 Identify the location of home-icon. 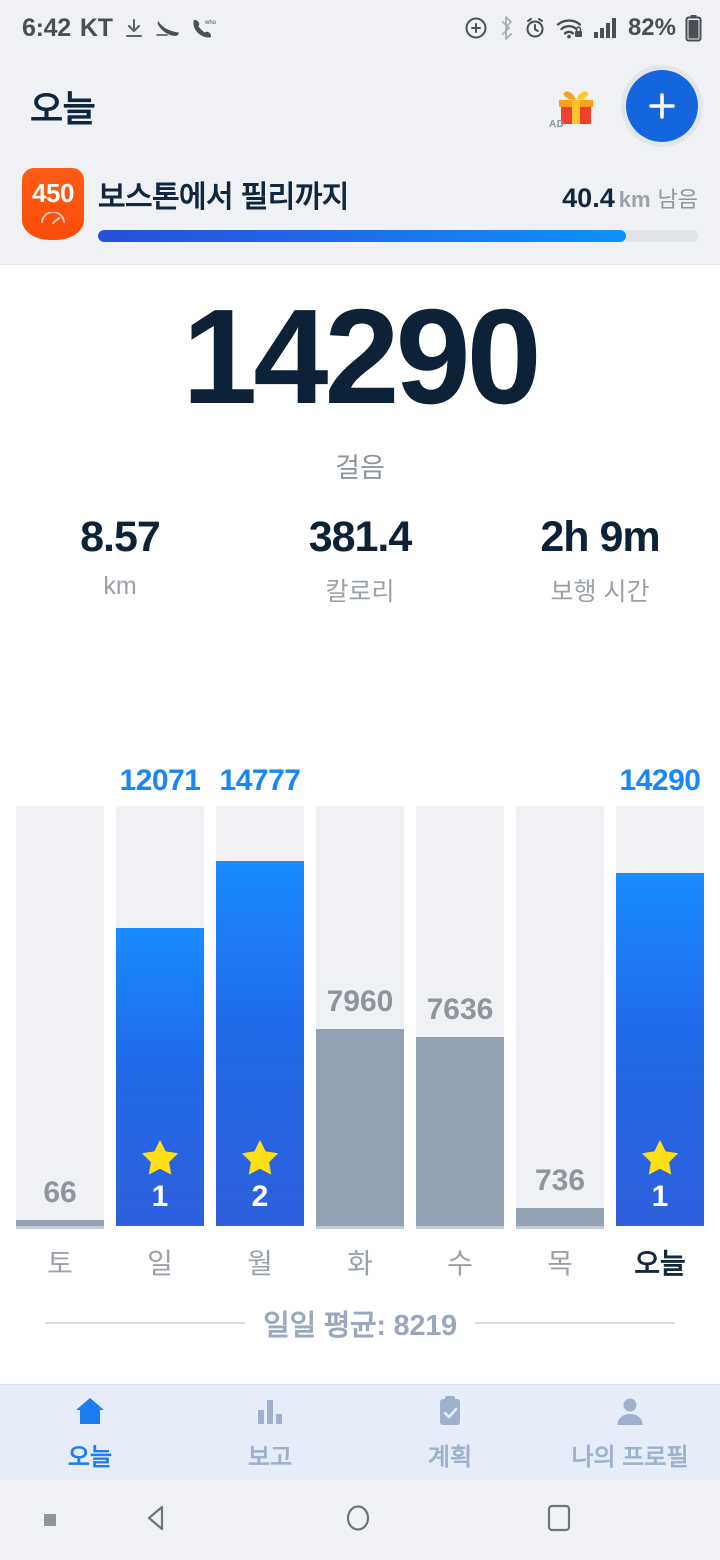
(90, 1413).